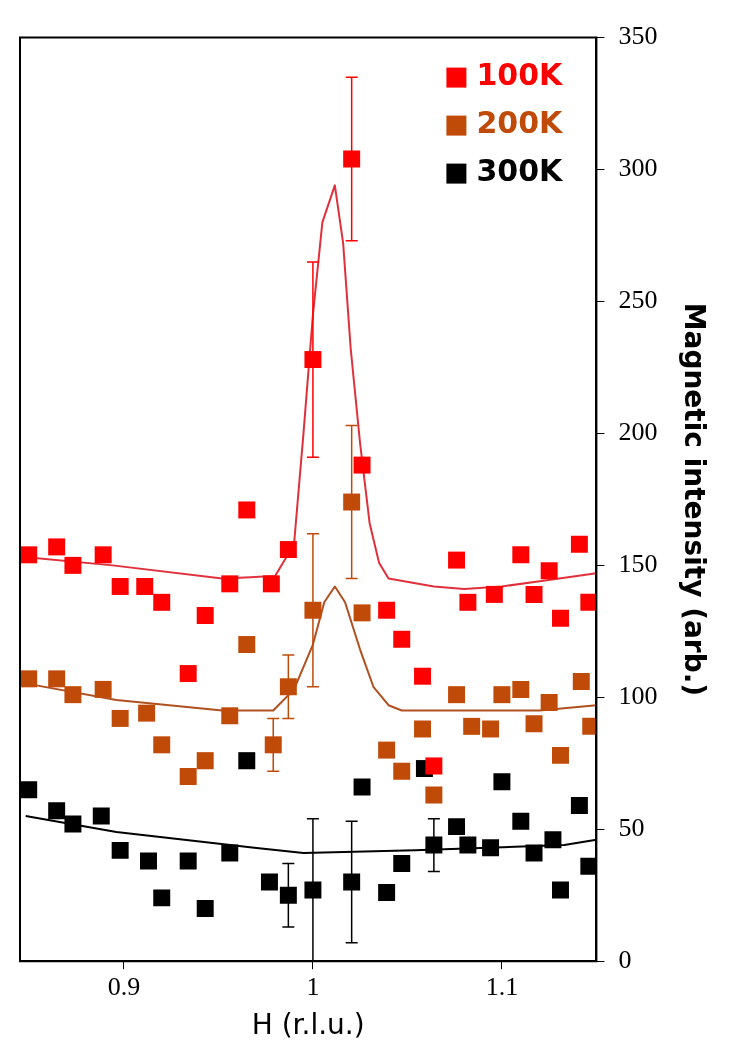  I want to click on x-tick-label: 1, so click(313, 986).